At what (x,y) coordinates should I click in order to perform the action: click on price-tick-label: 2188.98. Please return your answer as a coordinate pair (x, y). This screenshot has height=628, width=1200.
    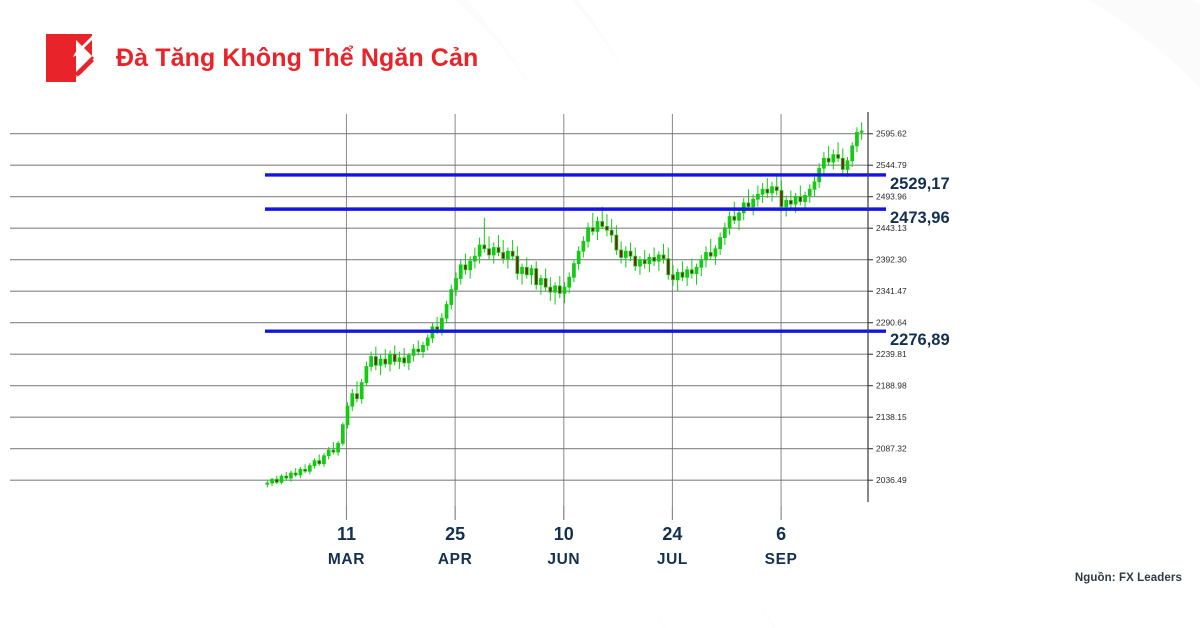
    Looking at the image, I should click on (891, 386).